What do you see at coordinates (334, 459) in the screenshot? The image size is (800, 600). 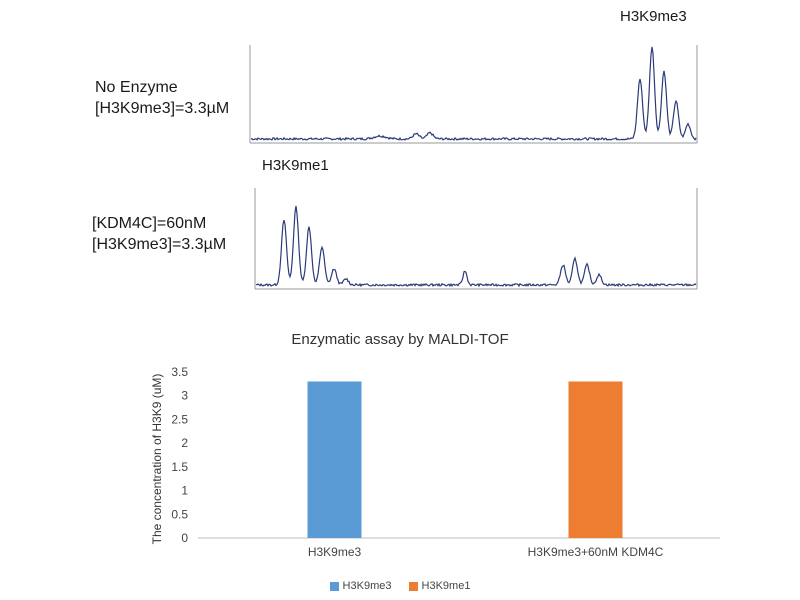 I see `bar-h3k9me3` at bounding box center [334, 459].